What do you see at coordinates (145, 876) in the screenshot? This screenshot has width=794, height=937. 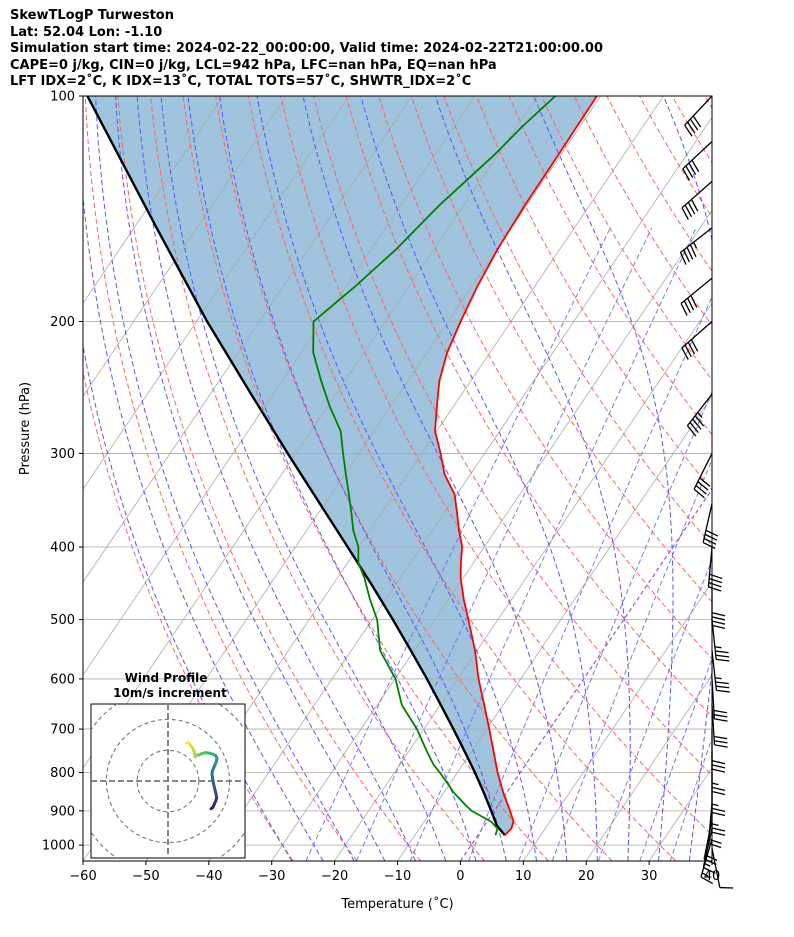 I see `x-tick-label: −50` at bounding box center [145, 876].